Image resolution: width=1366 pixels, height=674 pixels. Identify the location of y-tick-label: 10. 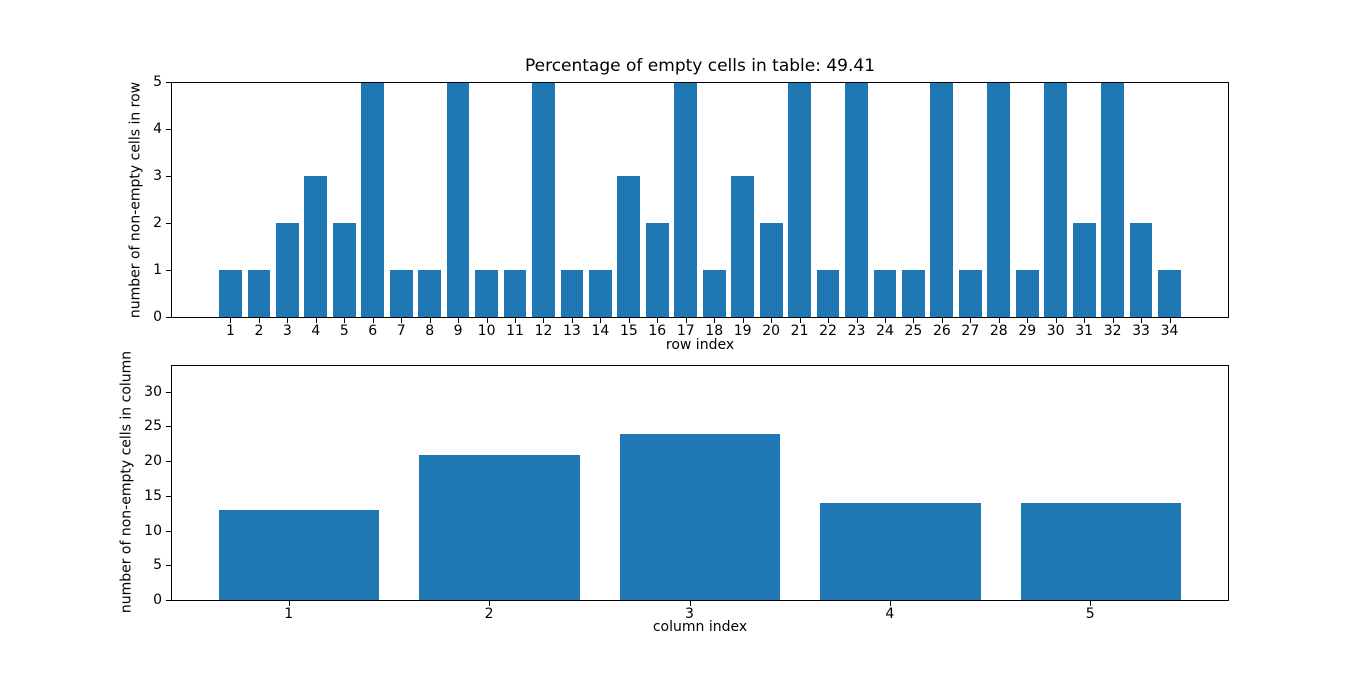
(153, 530).